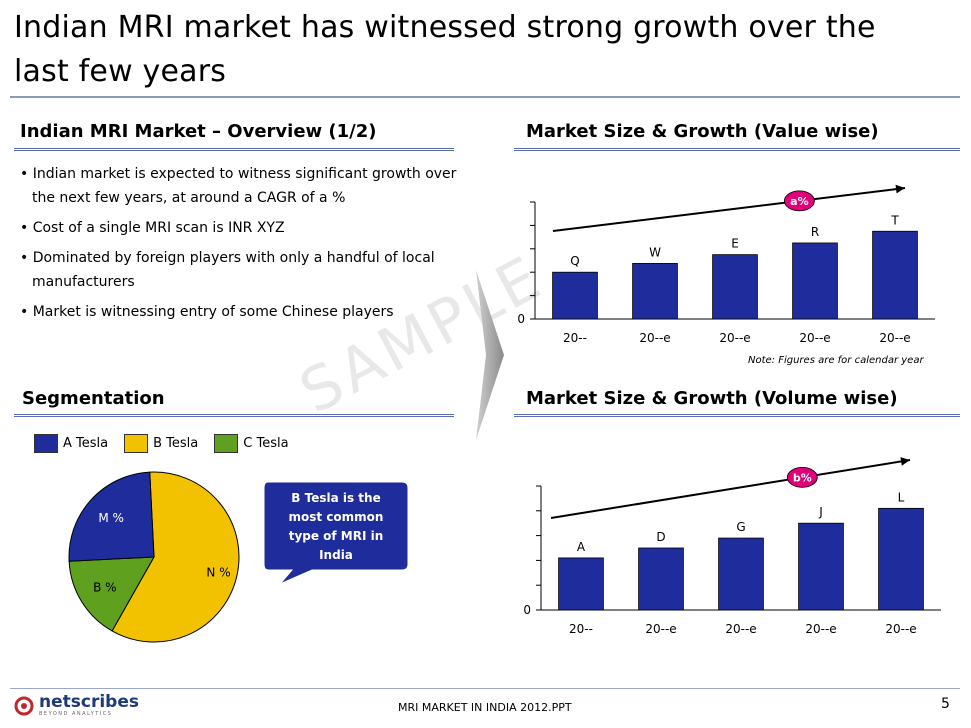 The width and height of the screenshot is (971, 728). What do you see at coordinates (46, 443) in the screenshot?
I see `legend-swatch-a-tesla` at bounding box center [46, 443].